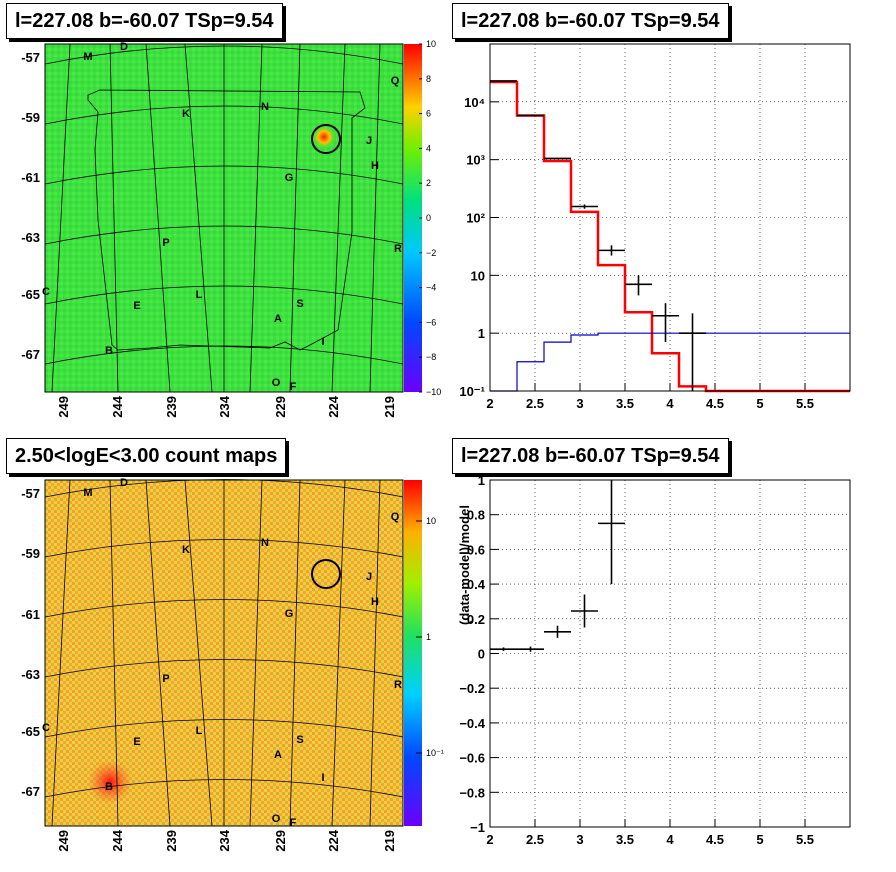 The width and height of the screenshot is (896, 872). Describe the element at coordinates (475, 218) in the screenshot. I see `y-tick-label: 10²` at that location.